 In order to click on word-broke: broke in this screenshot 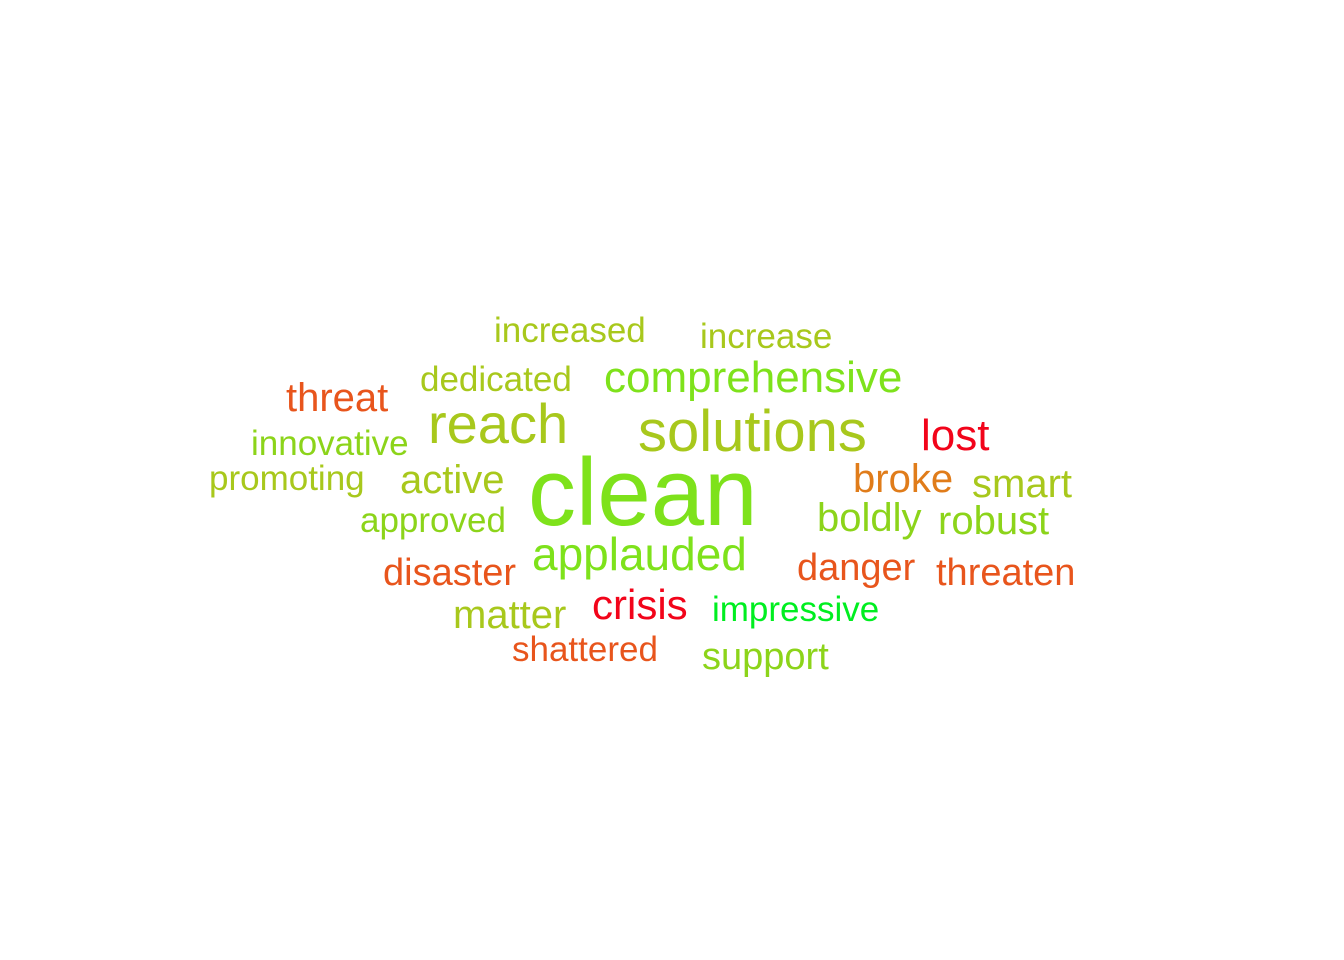, I will do `click(903, 479)`.